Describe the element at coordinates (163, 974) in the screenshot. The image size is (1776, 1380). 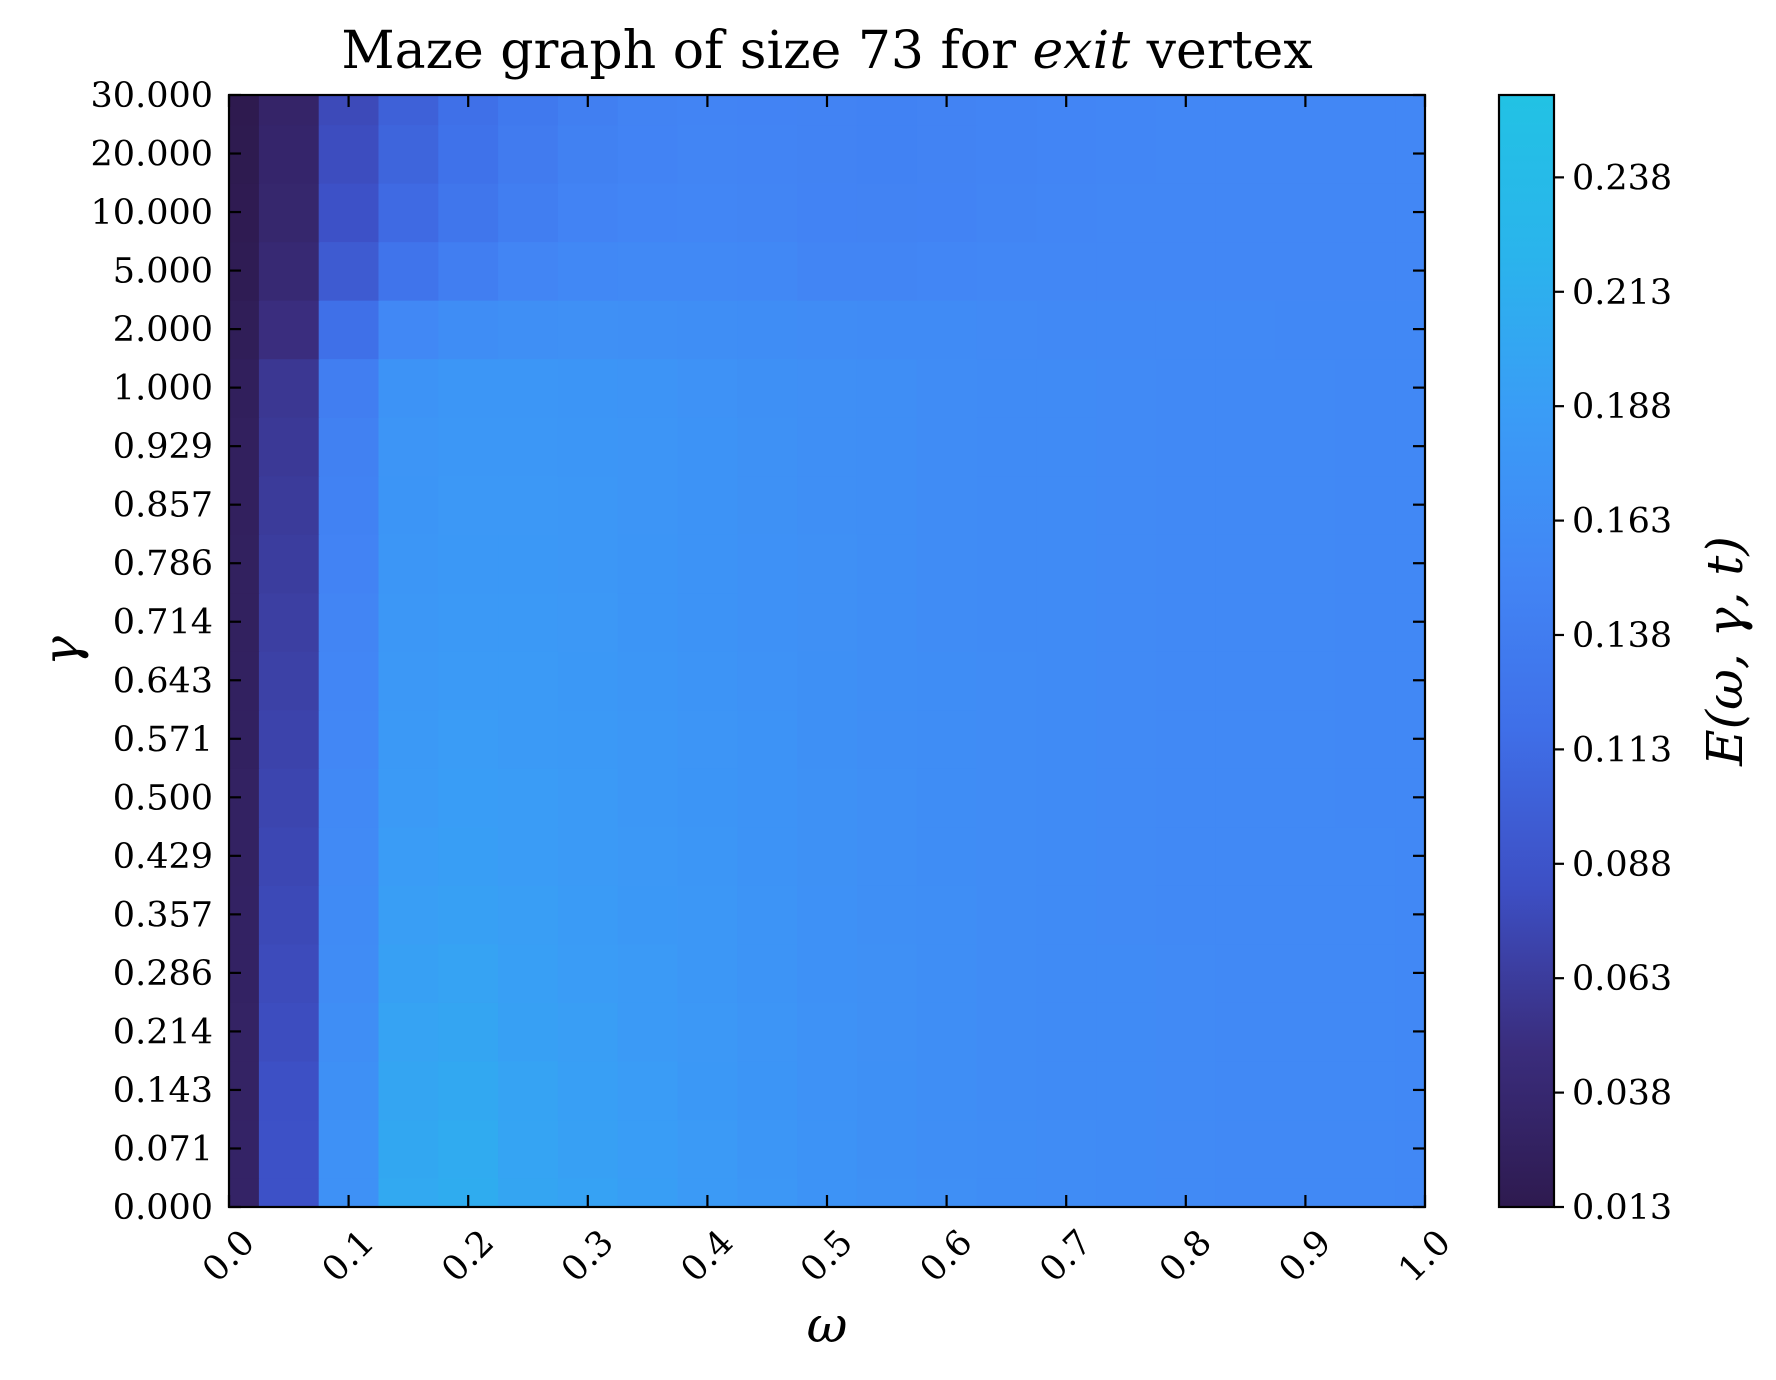
I see `y-tick-label: 0.286` at that location.